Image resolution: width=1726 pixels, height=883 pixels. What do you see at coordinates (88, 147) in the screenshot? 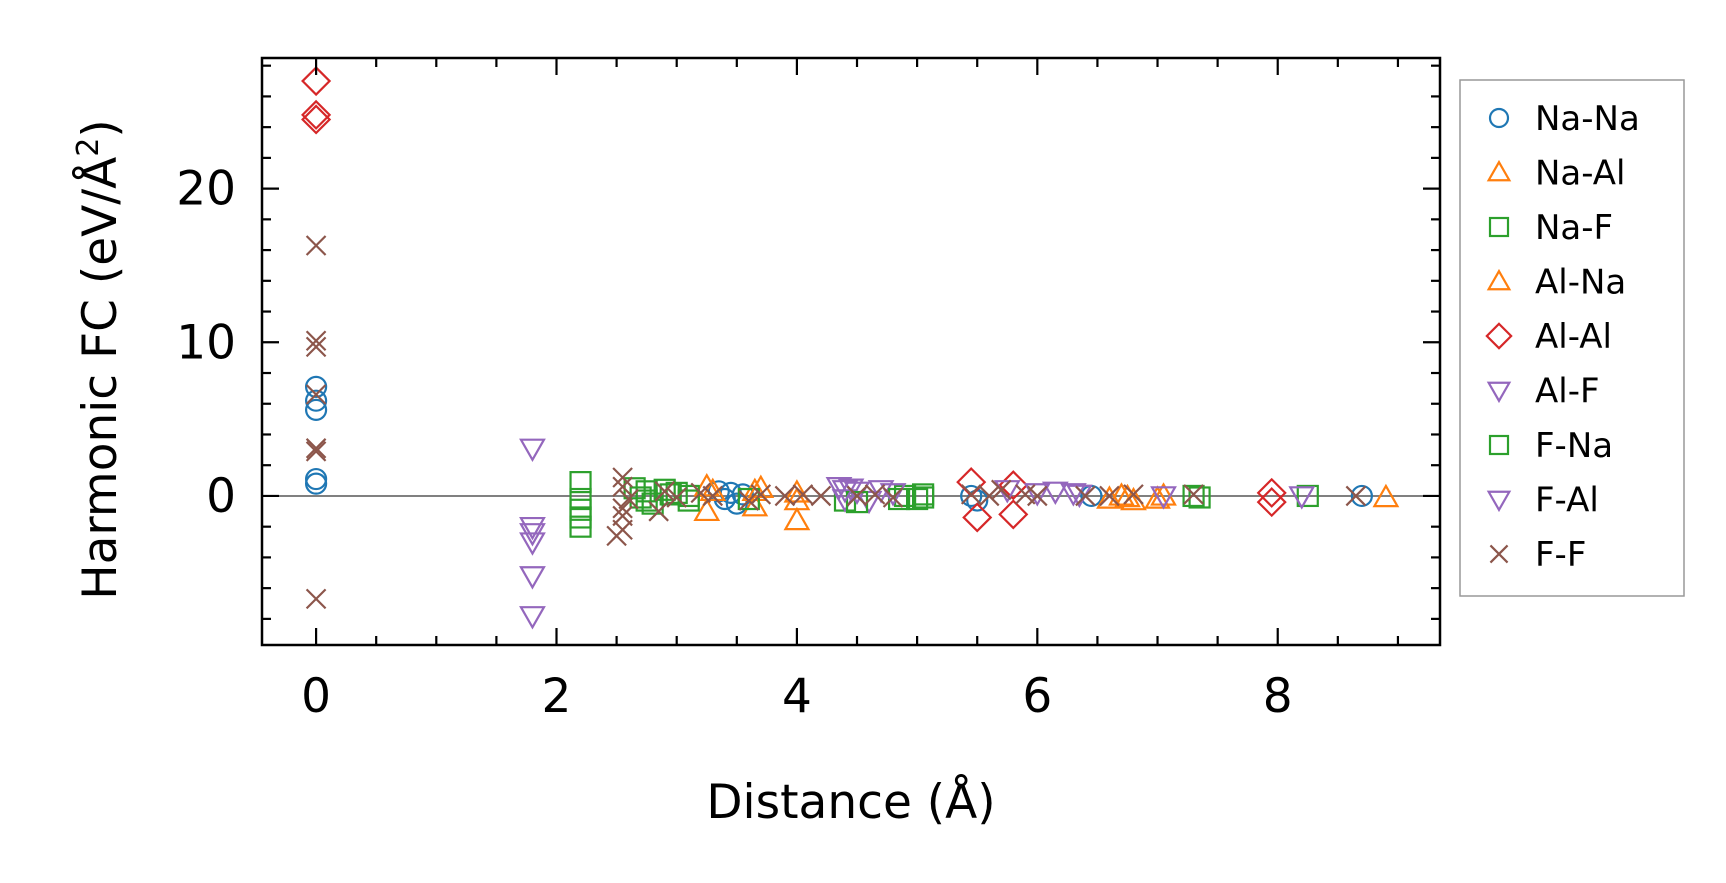
I see `y-axis-label-superscript: 2` at bounding box center [88, 147].